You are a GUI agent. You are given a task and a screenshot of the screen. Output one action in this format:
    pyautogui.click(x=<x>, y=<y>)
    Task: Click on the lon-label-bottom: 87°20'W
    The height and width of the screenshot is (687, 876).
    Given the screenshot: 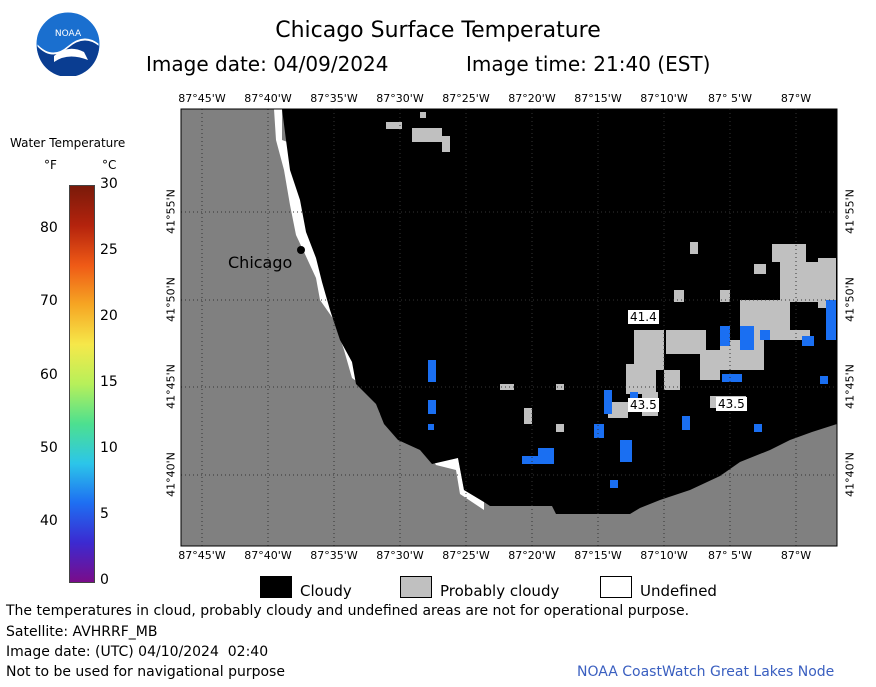 What is the action you would take?
    pyautogui.click(x=532, y=555)
    